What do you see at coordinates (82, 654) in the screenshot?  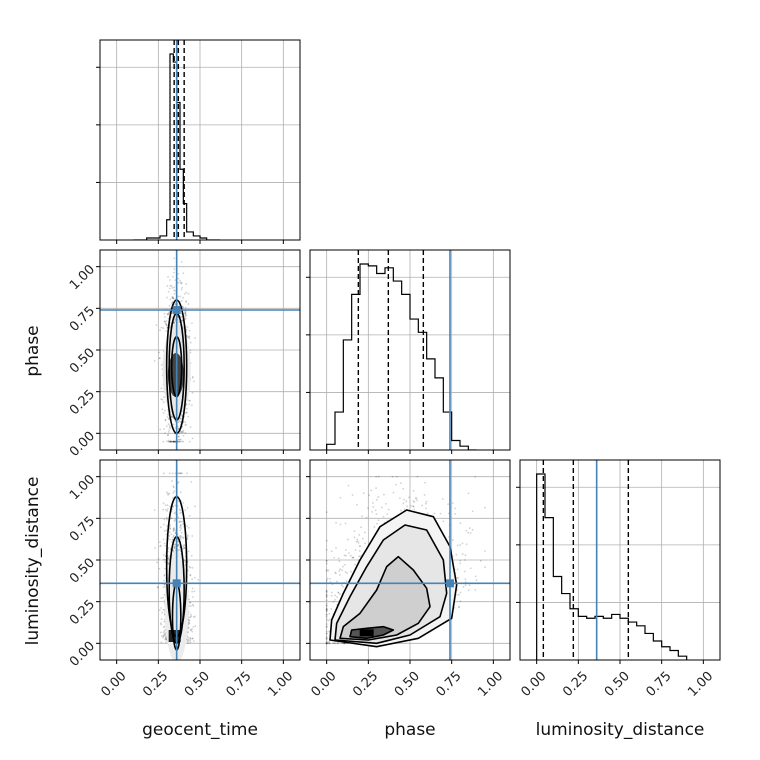 I see `y-tick-label: 0.00` at bounding box center [82, 654].